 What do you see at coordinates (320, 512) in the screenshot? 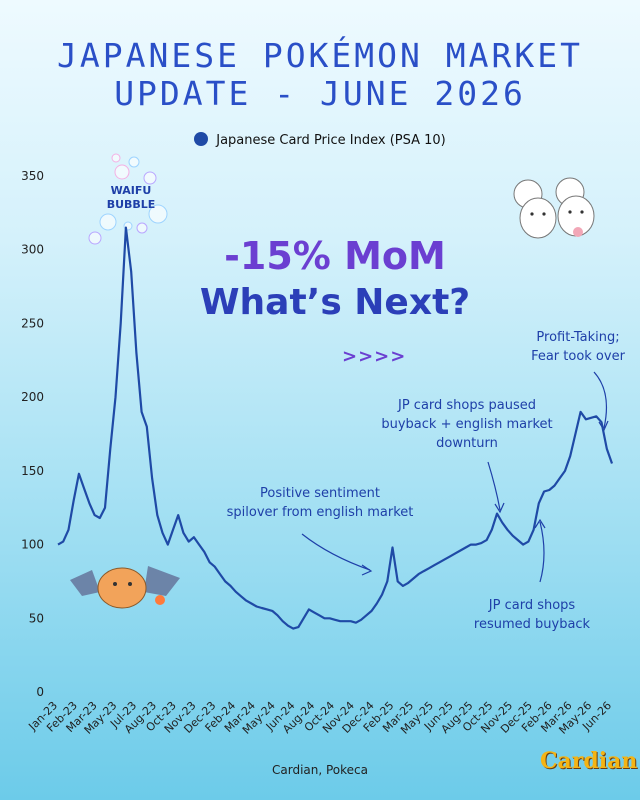
I see `annotation-positive-sentiment-line-2: spilover from english market` at bounding box center [320, 512].